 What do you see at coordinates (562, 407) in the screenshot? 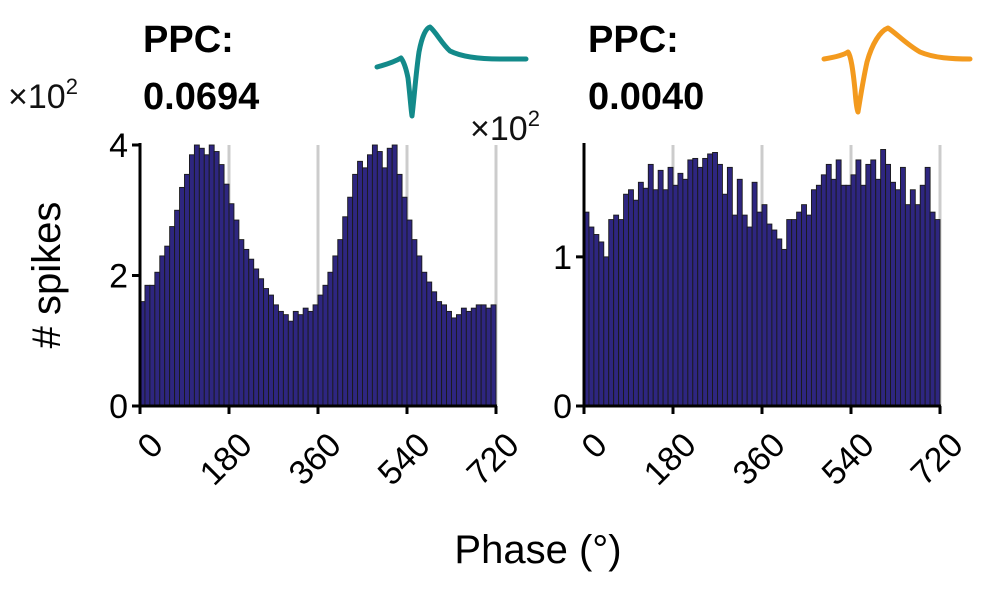
I see `y-tick-label-right-0: 0` at bounding box center [562, 407].